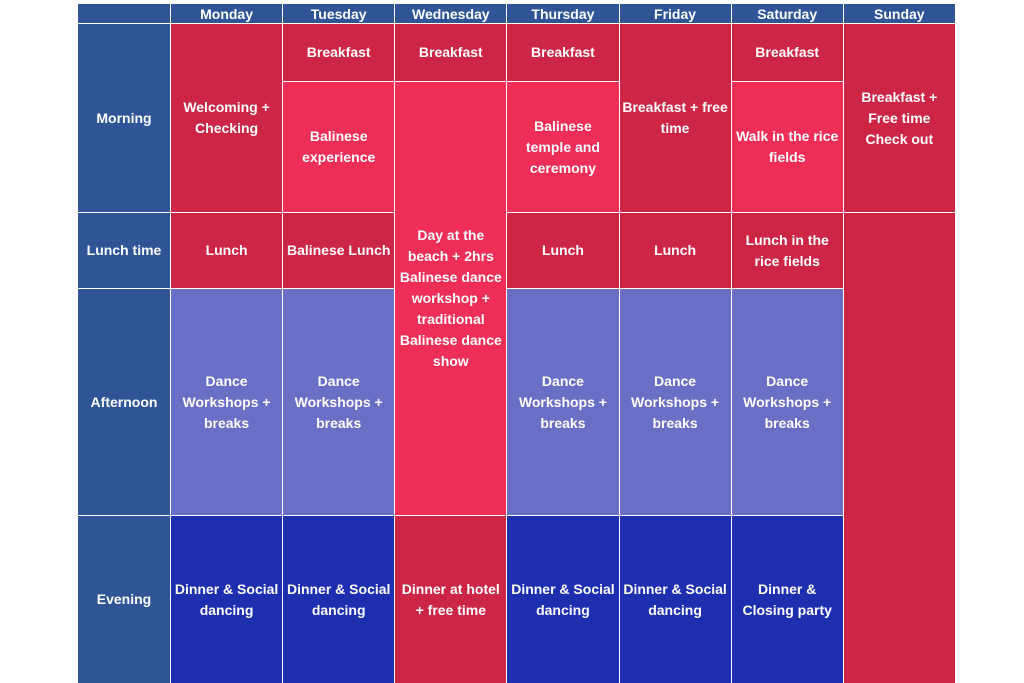 The width and height of the screenshot is (1024, 683). I want to click on tuesday-lunch-cell: Balinese Lunch, so click(339, 250).